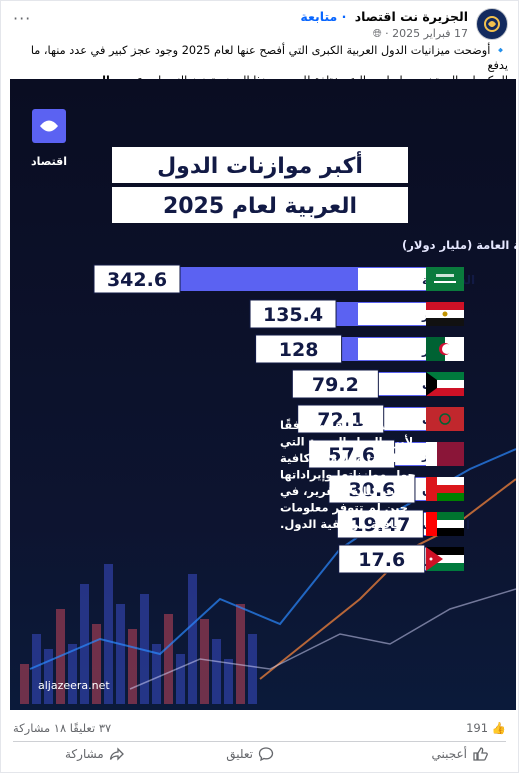 This screenshot has width=519, height=773. Describe the element at coordinates (62, 728) in the screenshot. I see `comments-shares-count: ٣٧ تعليقًا ١٨ مشاركة` at that location.